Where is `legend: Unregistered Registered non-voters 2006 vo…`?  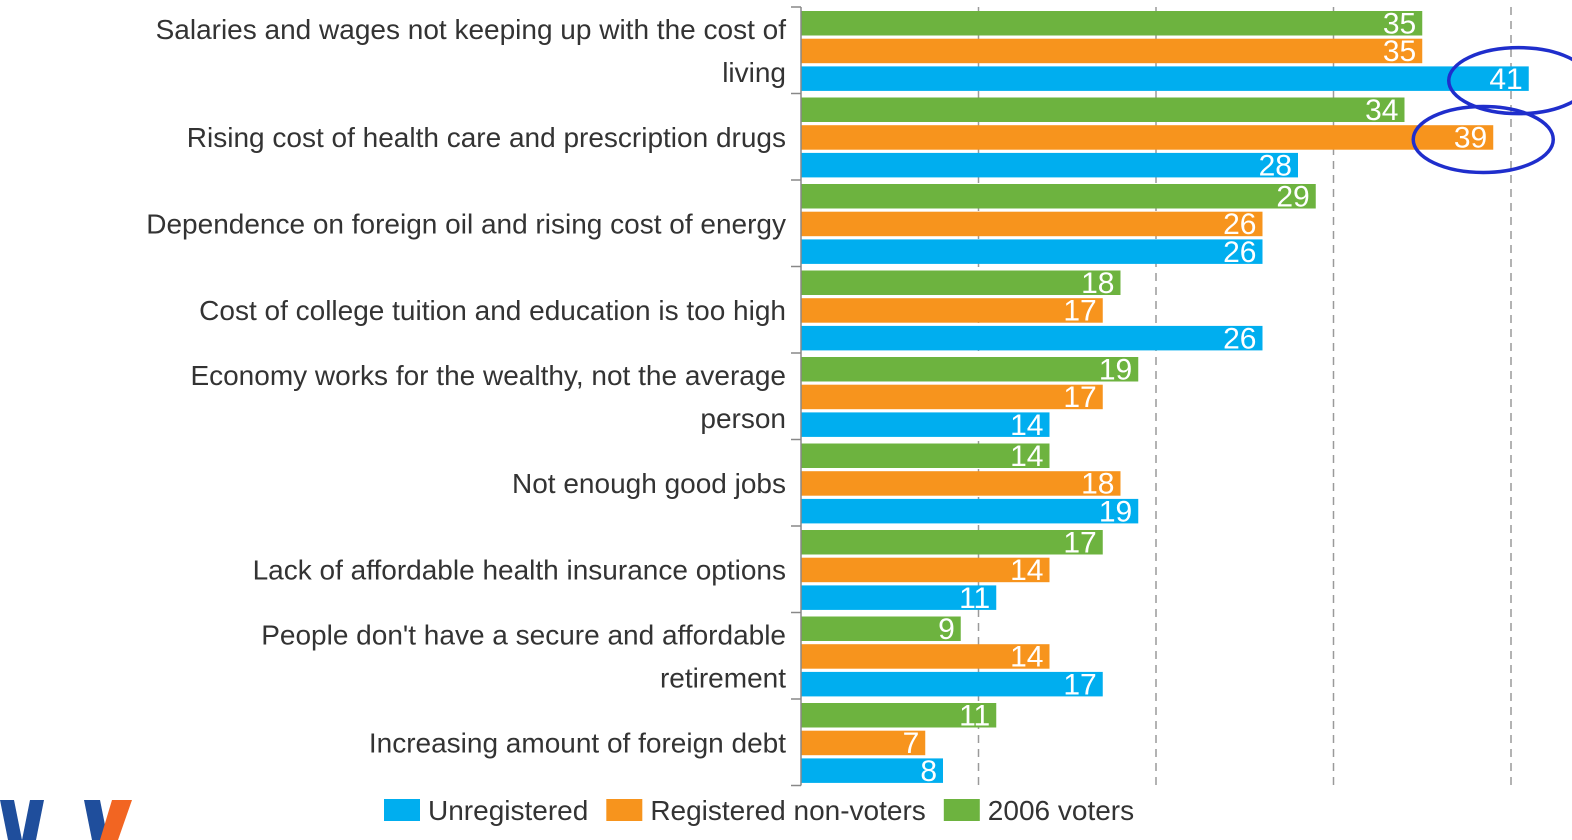
legend: Unregistered Registered non-voters 2006 vo… is located at coordinates (759, 810).